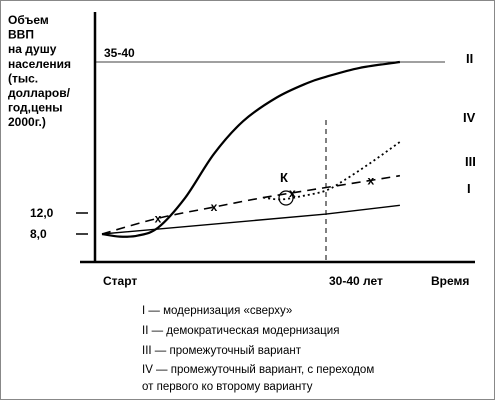  What do you see at coordinates (35, 108) in the screenshot?
I see `y-label-line-7: год,цены` at bounding box center [35, 108].